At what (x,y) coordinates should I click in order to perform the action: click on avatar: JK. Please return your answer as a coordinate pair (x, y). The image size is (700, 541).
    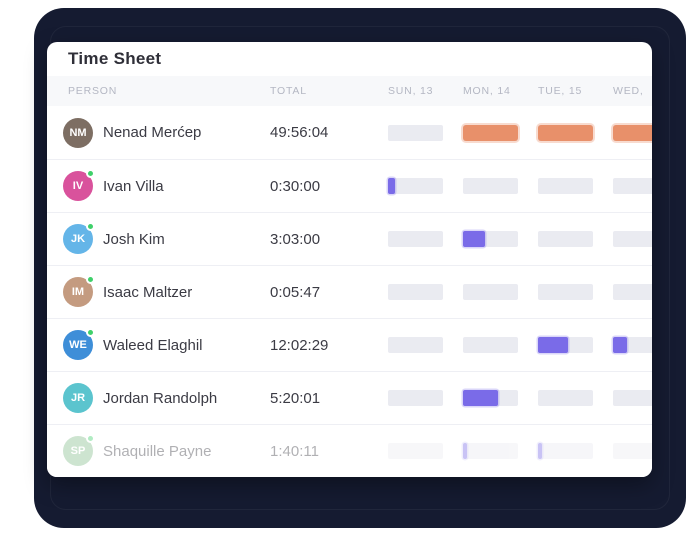
    Looking at the image, I should click on (79, 238).